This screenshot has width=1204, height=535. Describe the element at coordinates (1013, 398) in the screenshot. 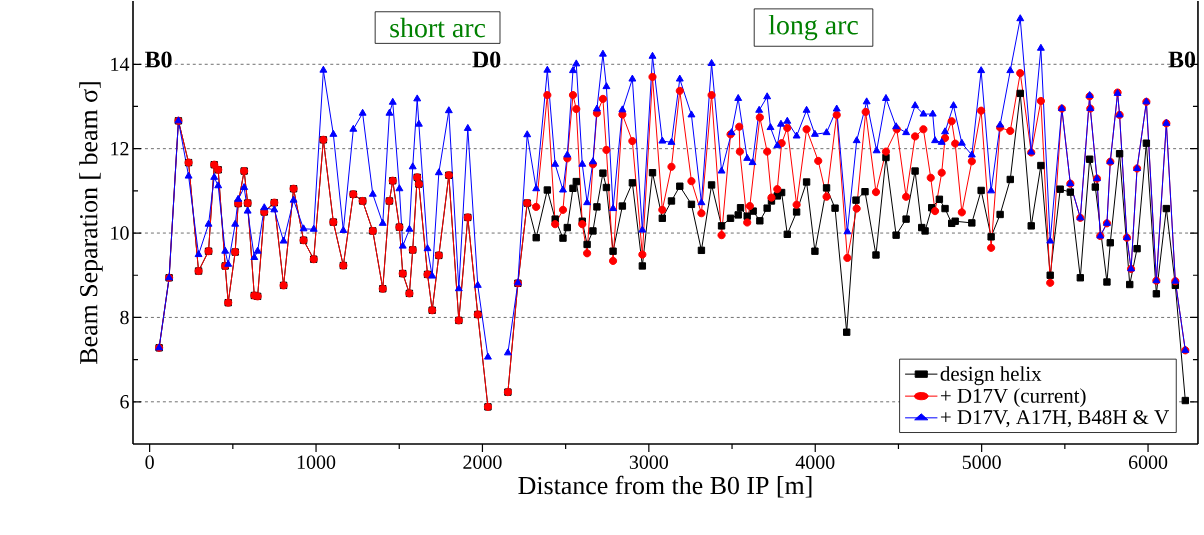

I see `legend-label: + D17V (current)` at that location.